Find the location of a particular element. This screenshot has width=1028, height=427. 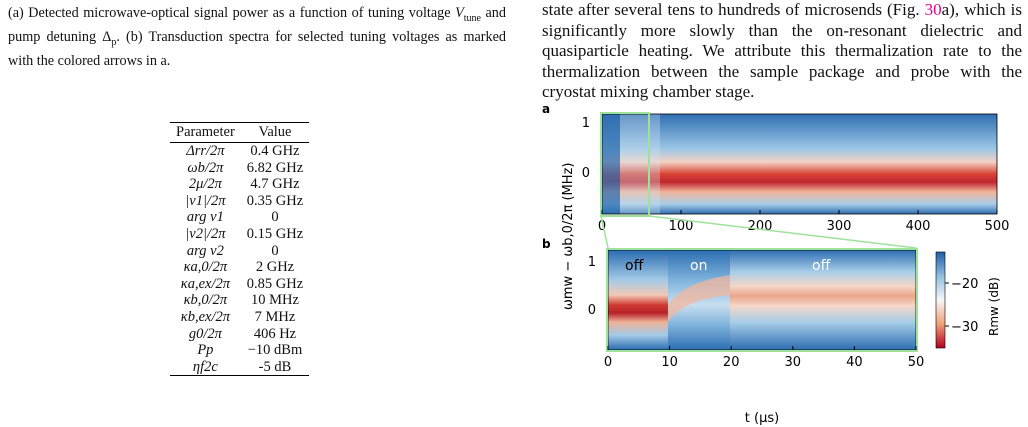

param-value: 10 MHz is located at coordinates (275, 300).